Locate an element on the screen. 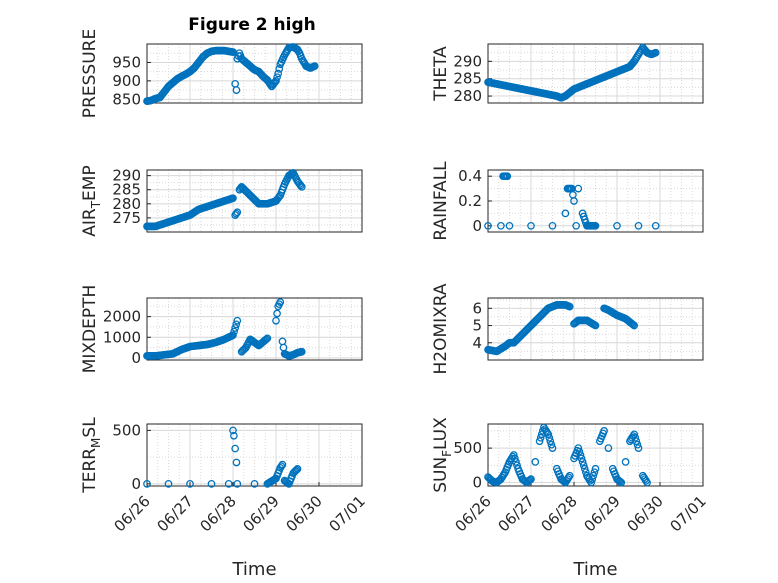 This screenshot has height=583, width=778. y-axis-label: THETA is located at coordinates (441, 74).